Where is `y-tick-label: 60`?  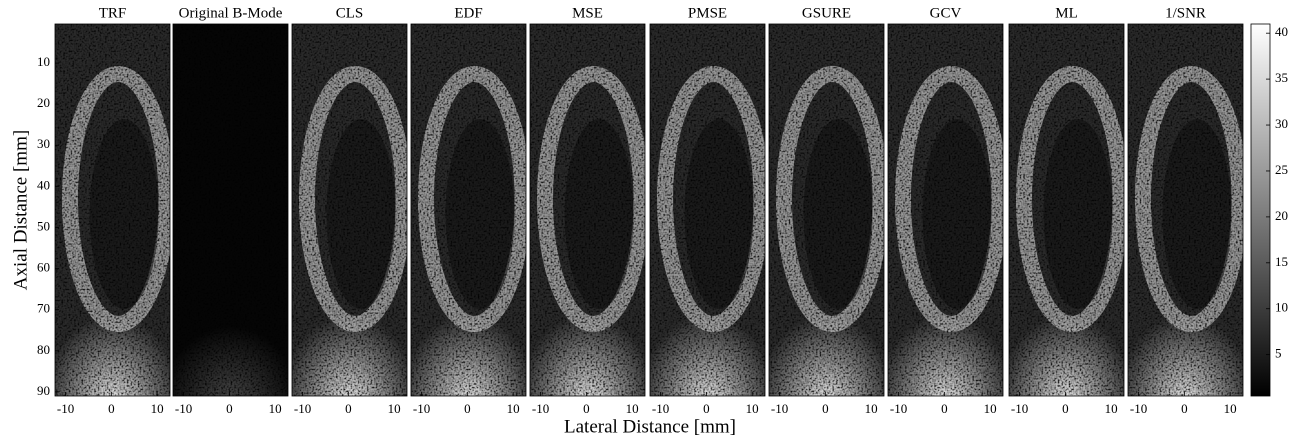 y-tick-label: 60 is located at coordinates (43, 267).